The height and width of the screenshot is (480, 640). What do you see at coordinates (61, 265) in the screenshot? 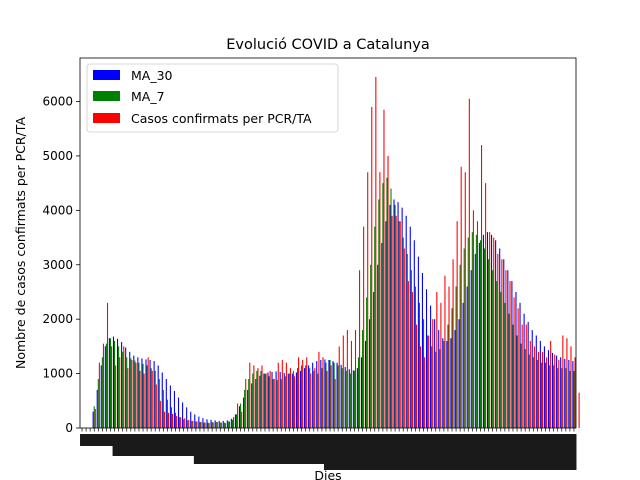
I see `y-ticks-group: 0 1000 2000 3000 4000 5000 6000` at bounding box center [61, 265].